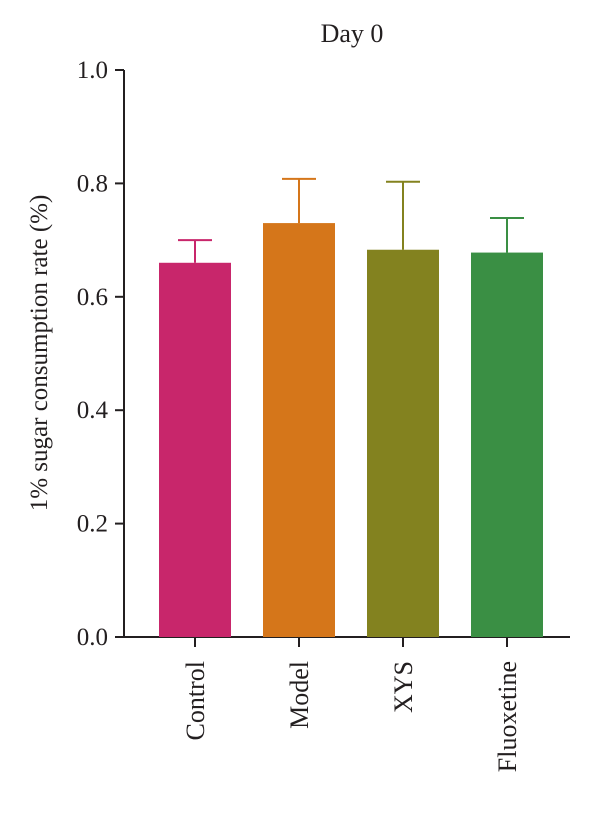 The height and width of the screenshot is (818, 600). I want to click on category-label-xys: XYS, so click(403, 687).